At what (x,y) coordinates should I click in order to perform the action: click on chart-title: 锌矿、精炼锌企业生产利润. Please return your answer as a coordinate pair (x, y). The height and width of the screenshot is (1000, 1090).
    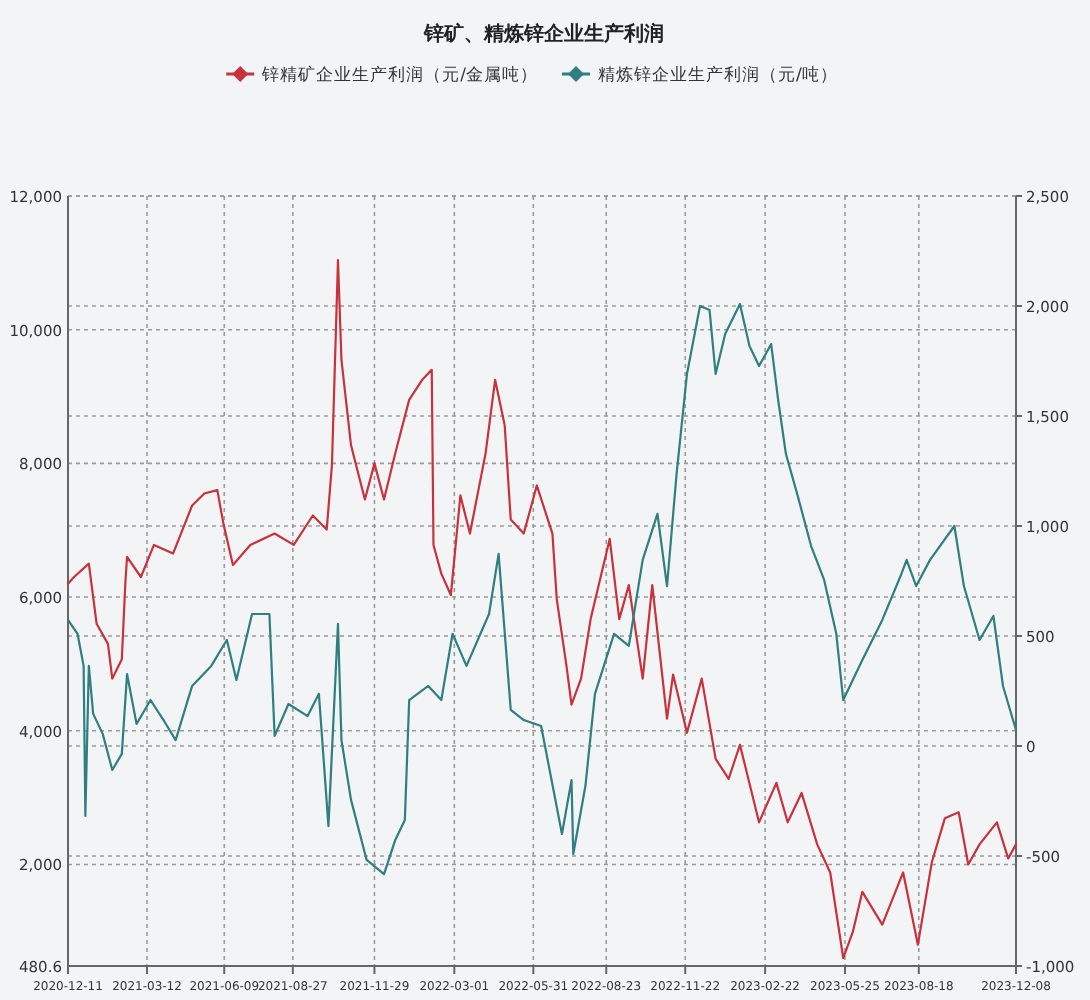
    Looking at the image, I should click on (543, 34).